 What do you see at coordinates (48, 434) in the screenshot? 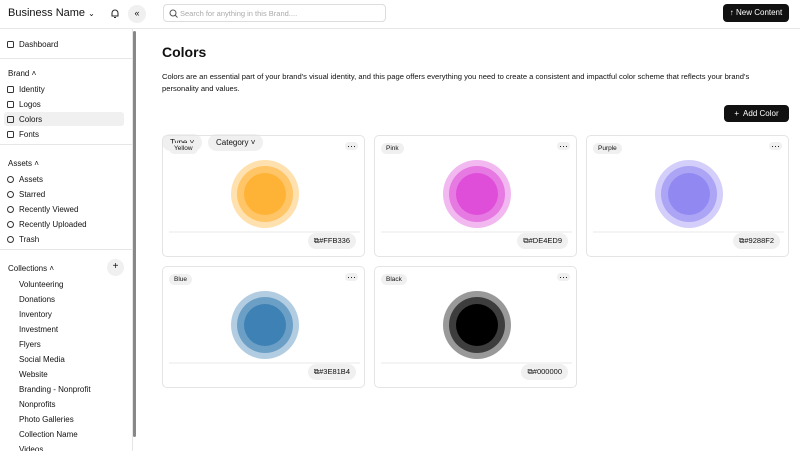
I see `nav-item: Collection Name` at bounding box center [48, 434].